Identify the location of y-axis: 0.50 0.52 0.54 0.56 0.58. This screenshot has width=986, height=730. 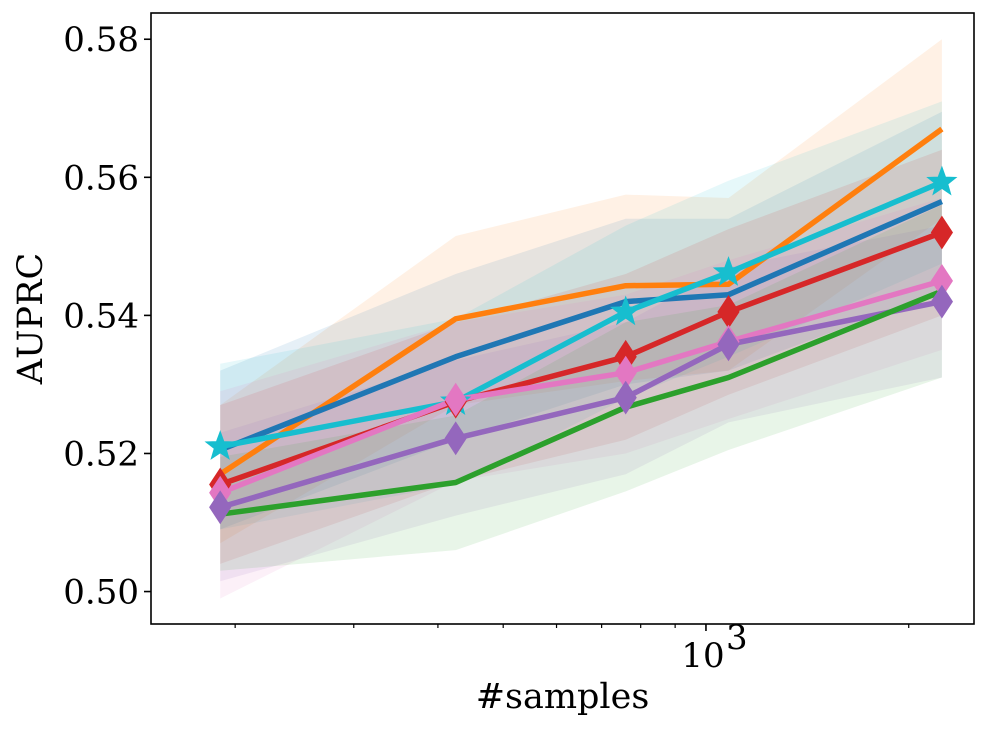
(107, 316).